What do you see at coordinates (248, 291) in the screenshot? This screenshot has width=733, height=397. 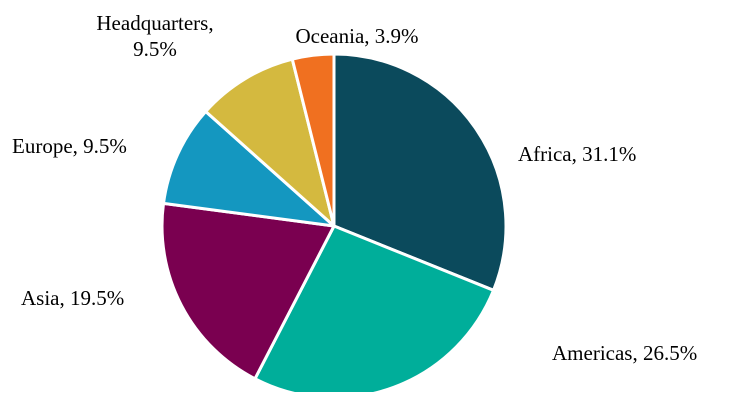 I see `pie-slice-asia` at bounding box center [248, 291].